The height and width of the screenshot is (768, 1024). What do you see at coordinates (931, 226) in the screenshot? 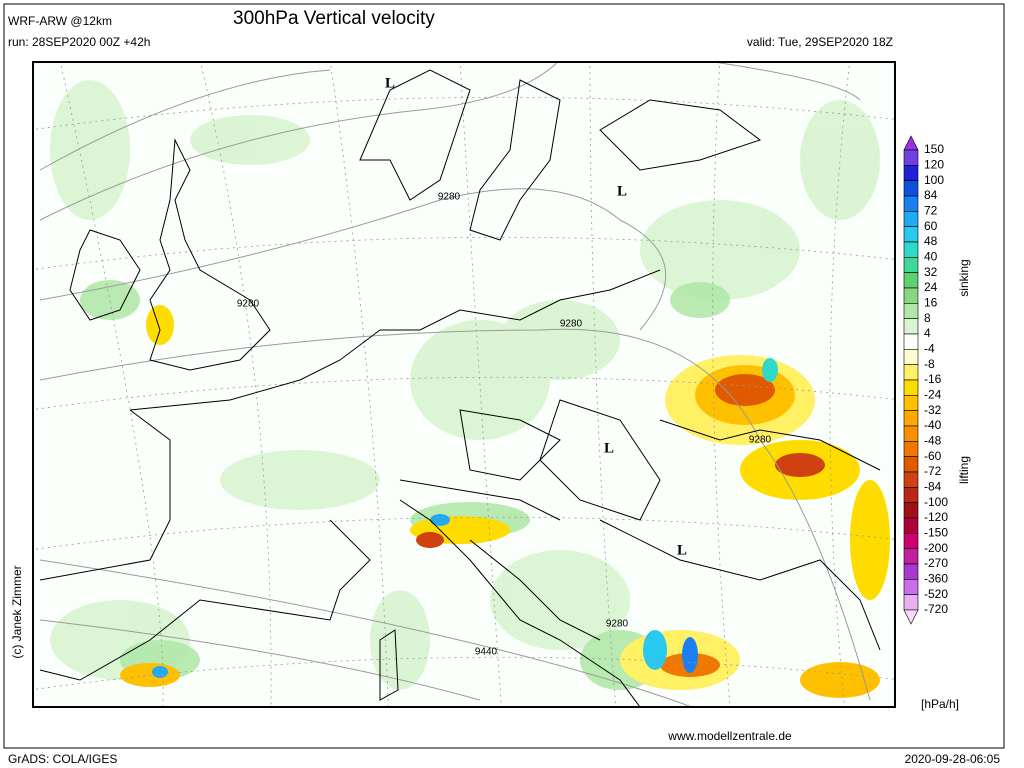
I see `colorbar-label: 60` at bounding box center [931, 226].